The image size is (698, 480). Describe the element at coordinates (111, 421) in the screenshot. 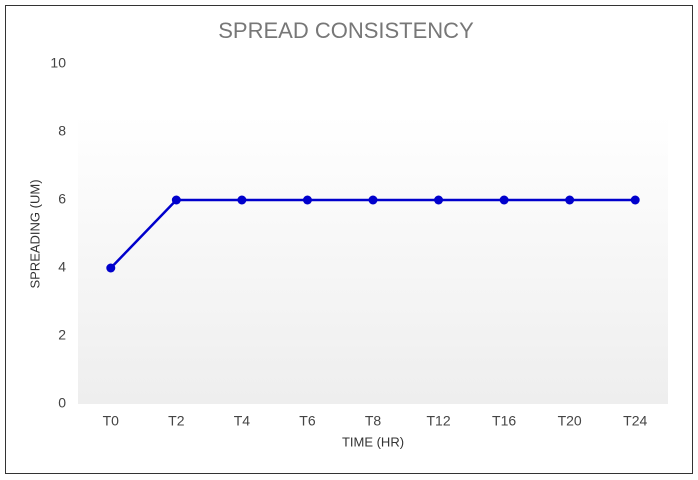

I see `x-tick-label: T0` at that location.